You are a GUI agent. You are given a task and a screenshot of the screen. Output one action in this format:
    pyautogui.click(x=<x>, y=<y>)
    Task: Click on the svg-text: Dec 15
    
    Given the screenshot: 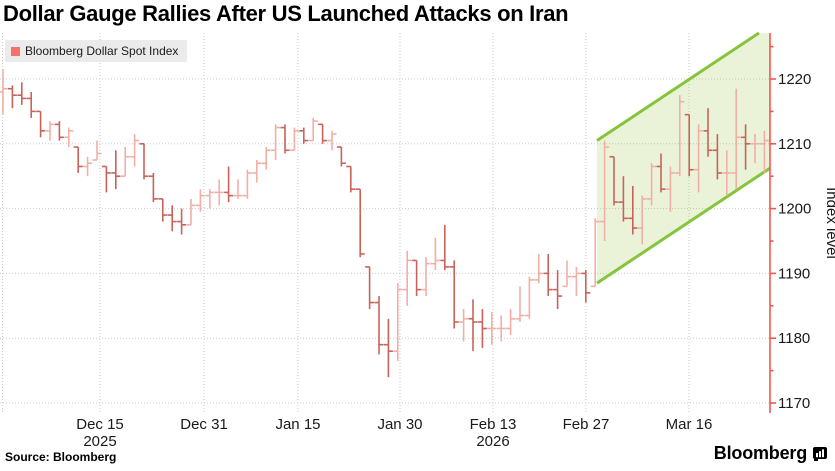 What is the action you would take?
    pyautogui.click(x=100, y=424)
    